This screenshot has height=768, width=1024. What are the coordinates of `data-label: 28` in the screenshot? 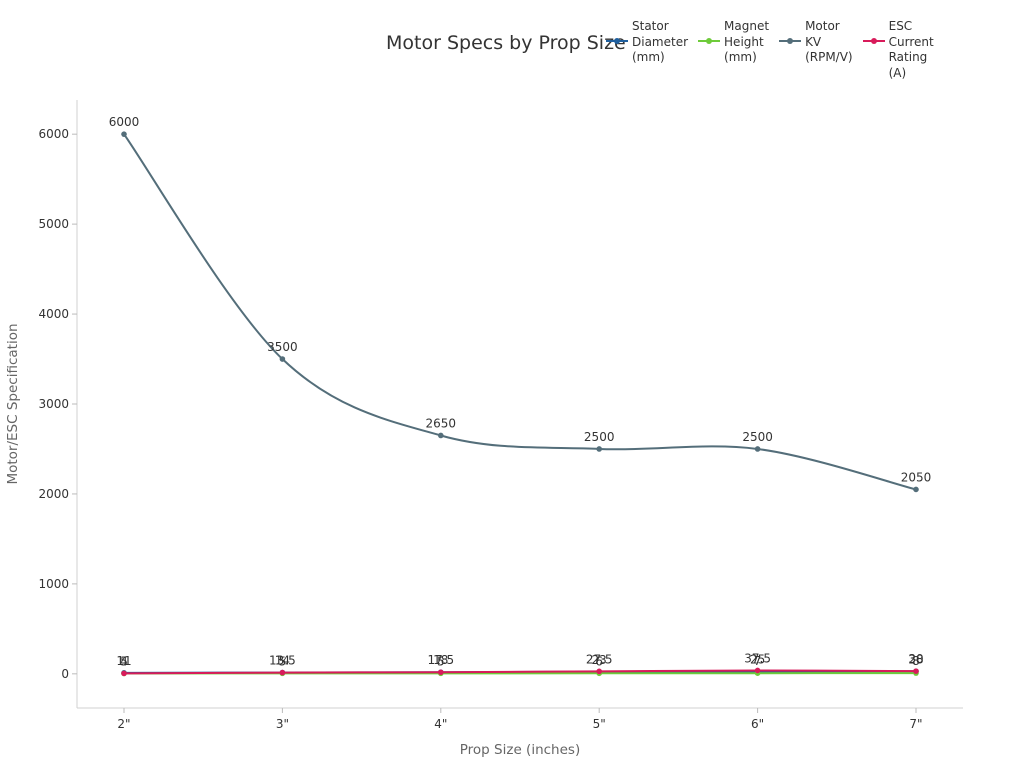 It's located at (915, 659).